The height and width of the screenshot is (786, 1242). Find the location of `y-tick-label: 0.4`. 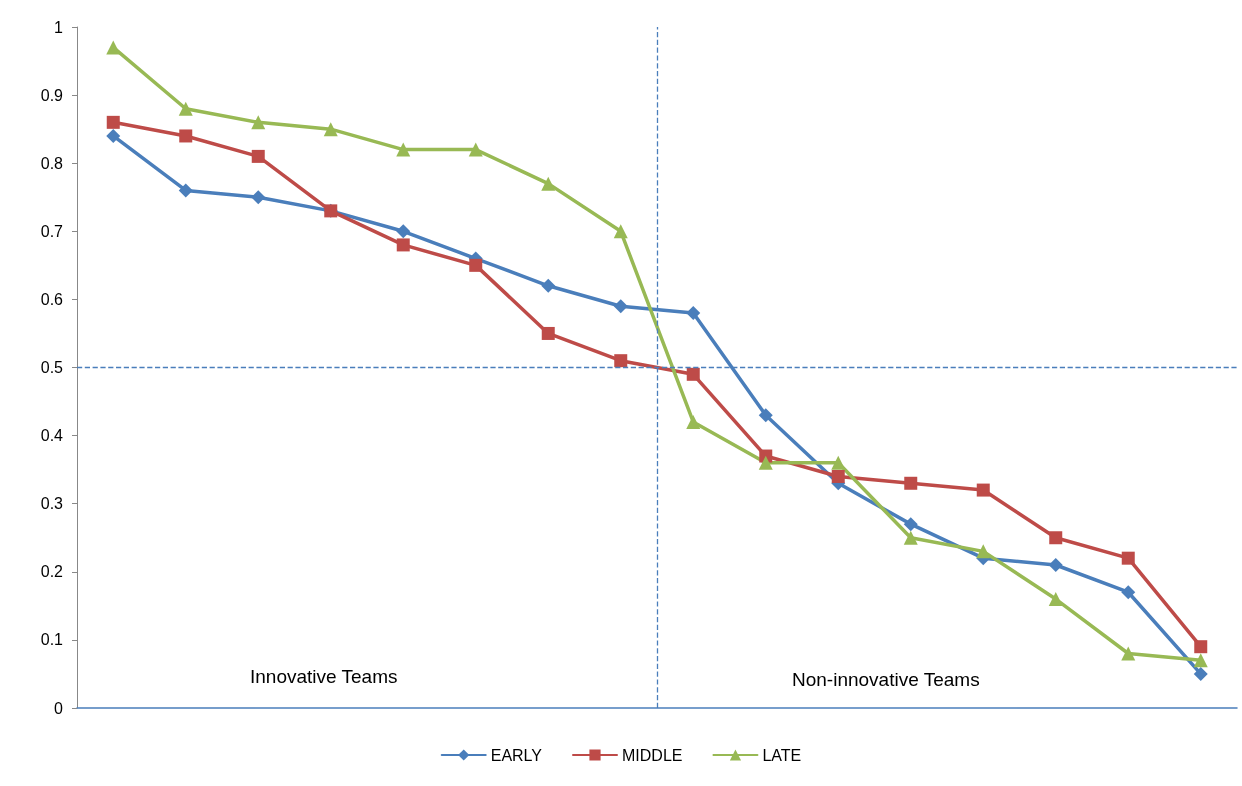

y-tick-label: 0.4 is located at coordinates (52, 436).